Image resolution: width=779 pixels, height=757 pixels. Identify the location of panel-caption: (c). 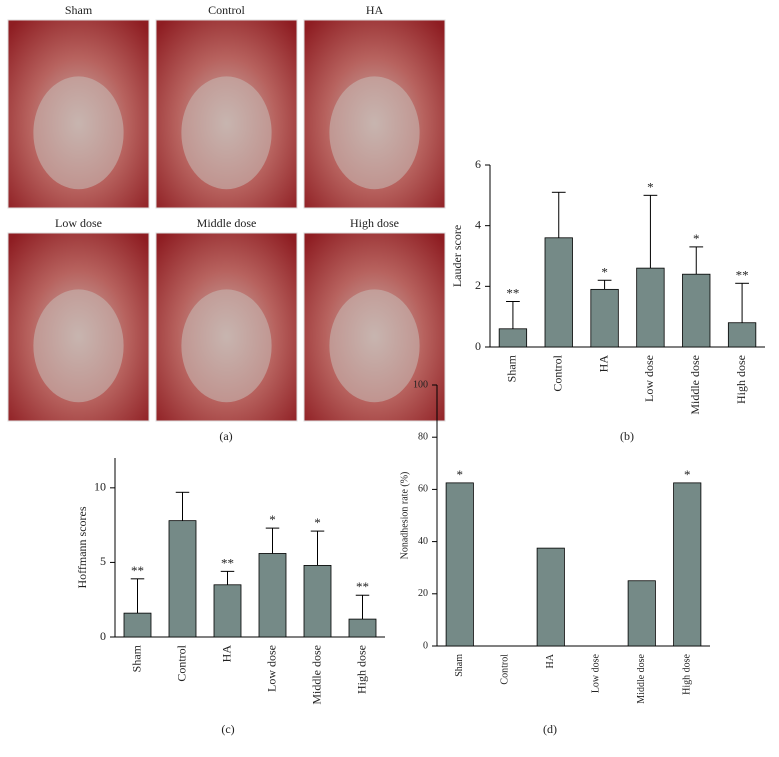
(227, 729).